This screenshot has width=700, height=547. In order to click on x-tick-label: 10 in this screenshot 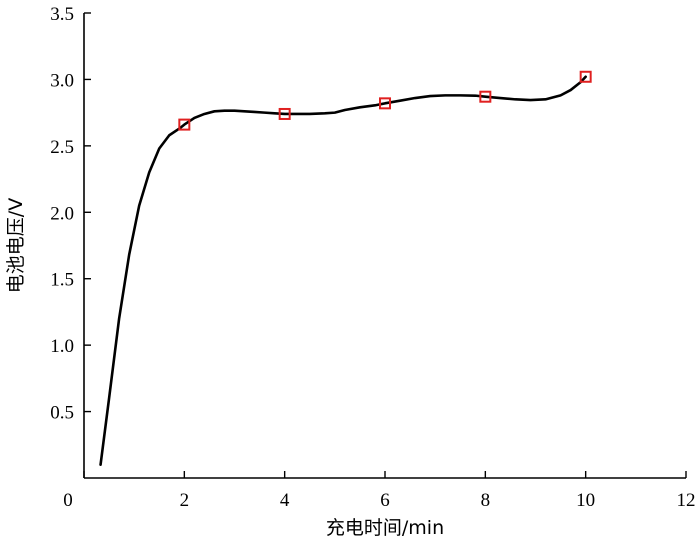, I will do `click(585, 500)`.